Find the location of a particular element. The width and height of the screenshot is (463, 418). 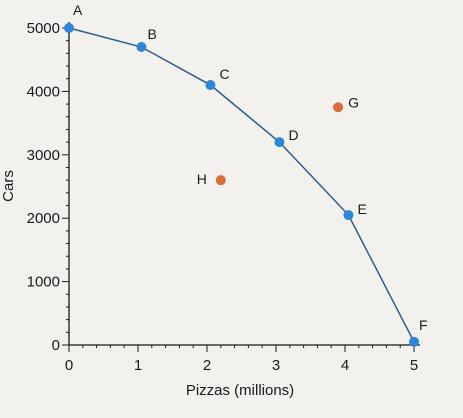

x-tick-label: 5 is located at coordinates (414, 365).